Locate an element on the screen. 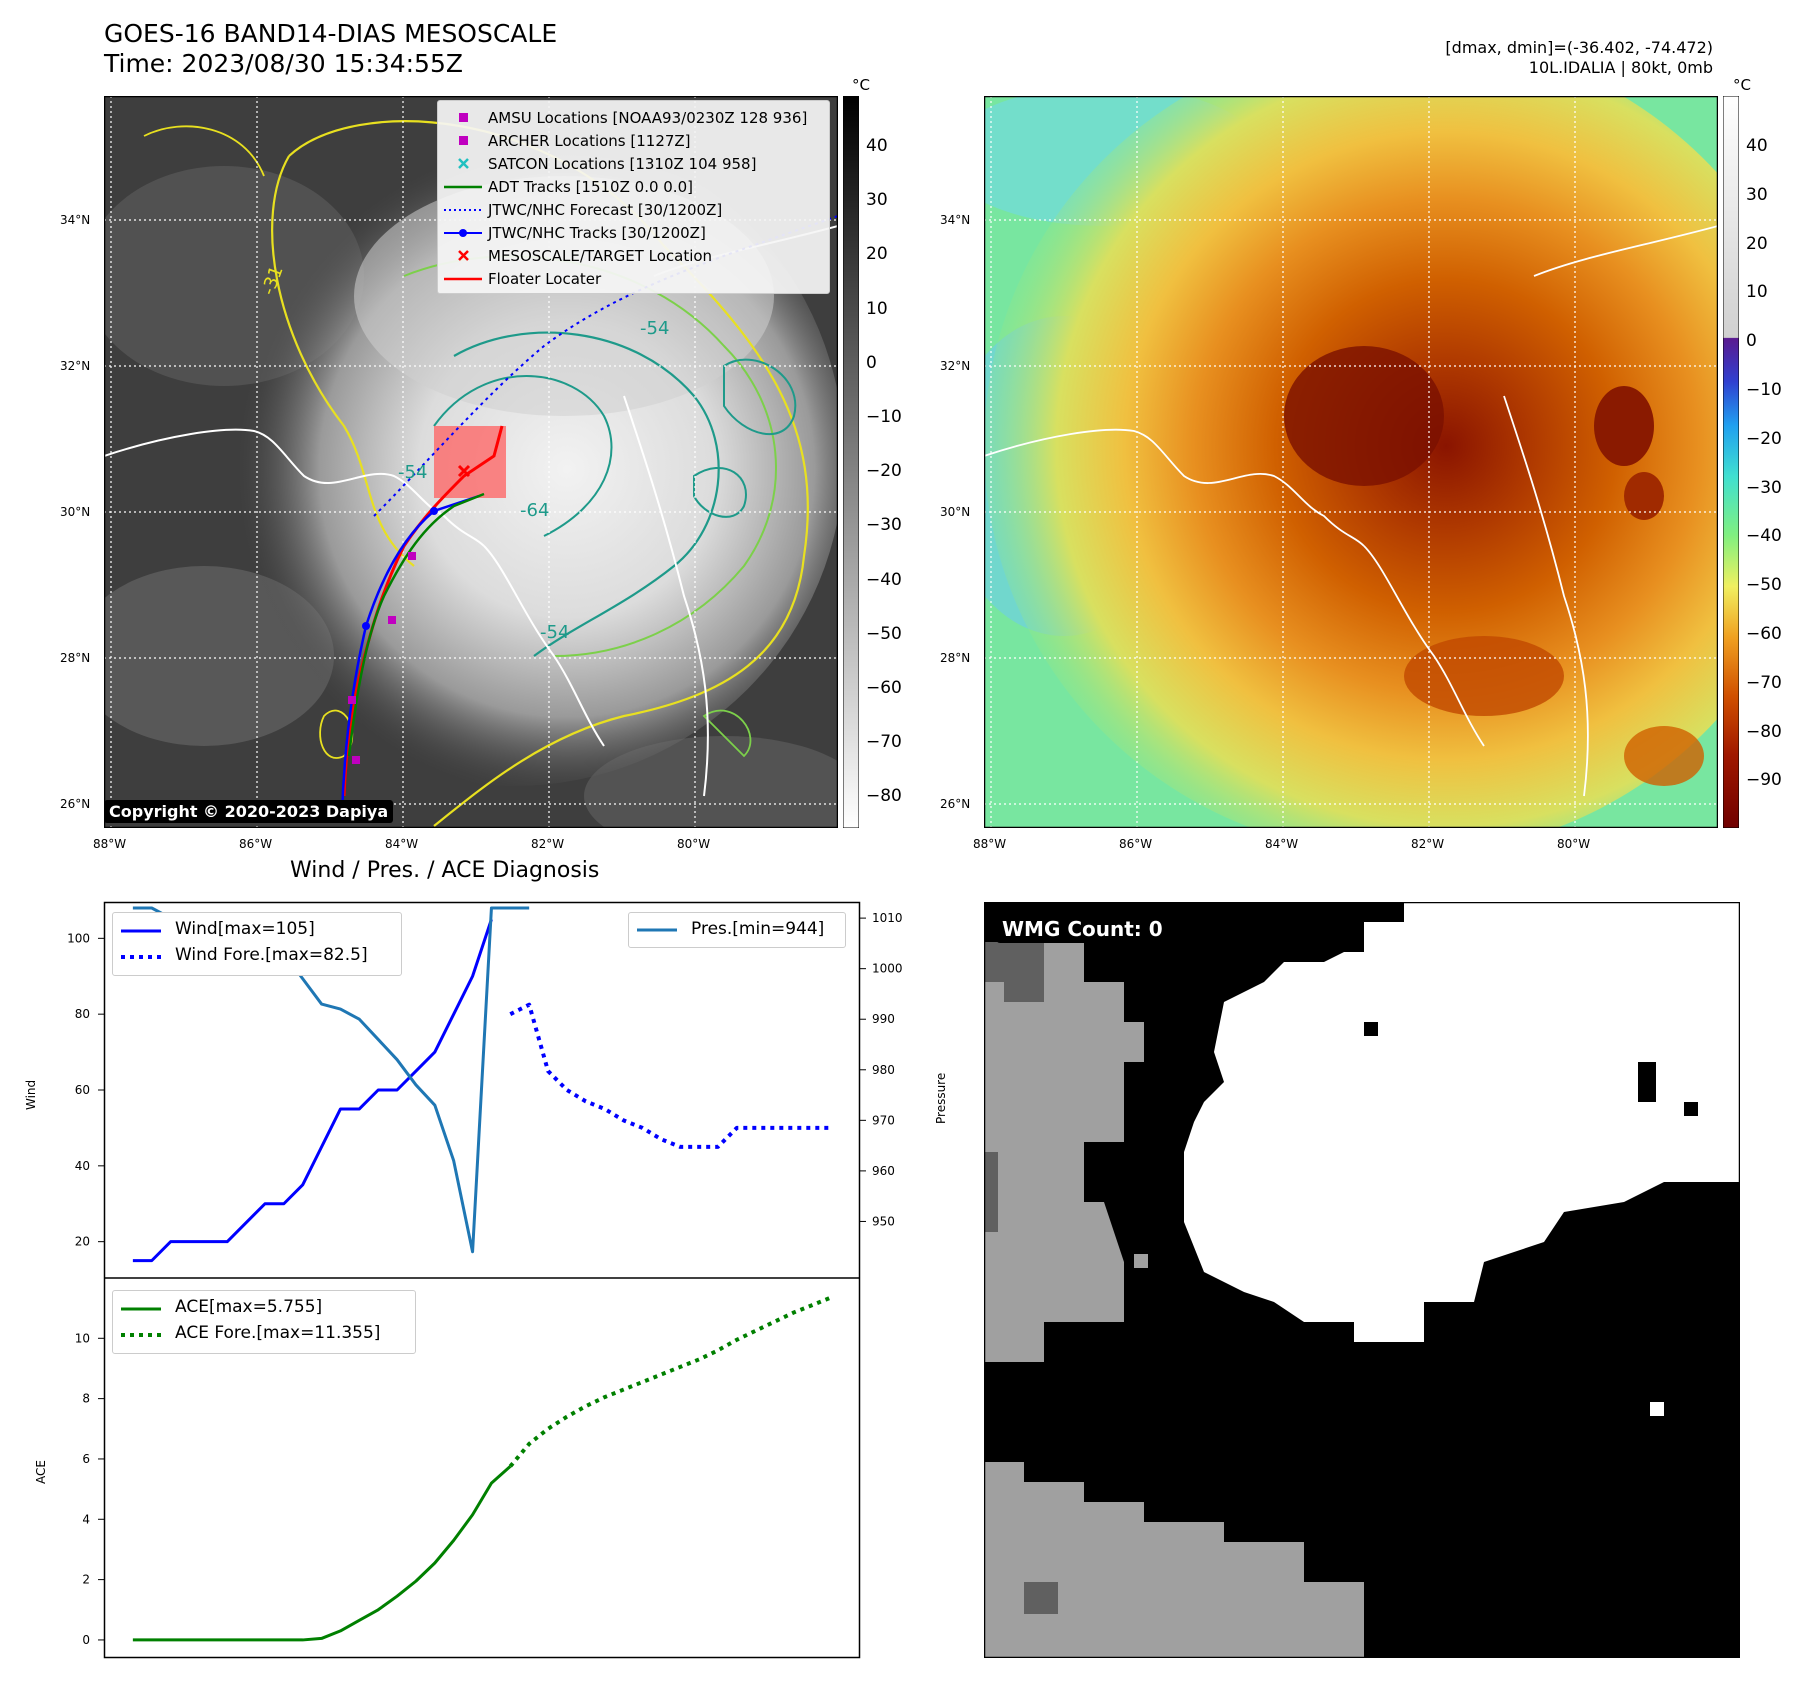  y-tick-label: 4 is located at coordinates (86, 1519).